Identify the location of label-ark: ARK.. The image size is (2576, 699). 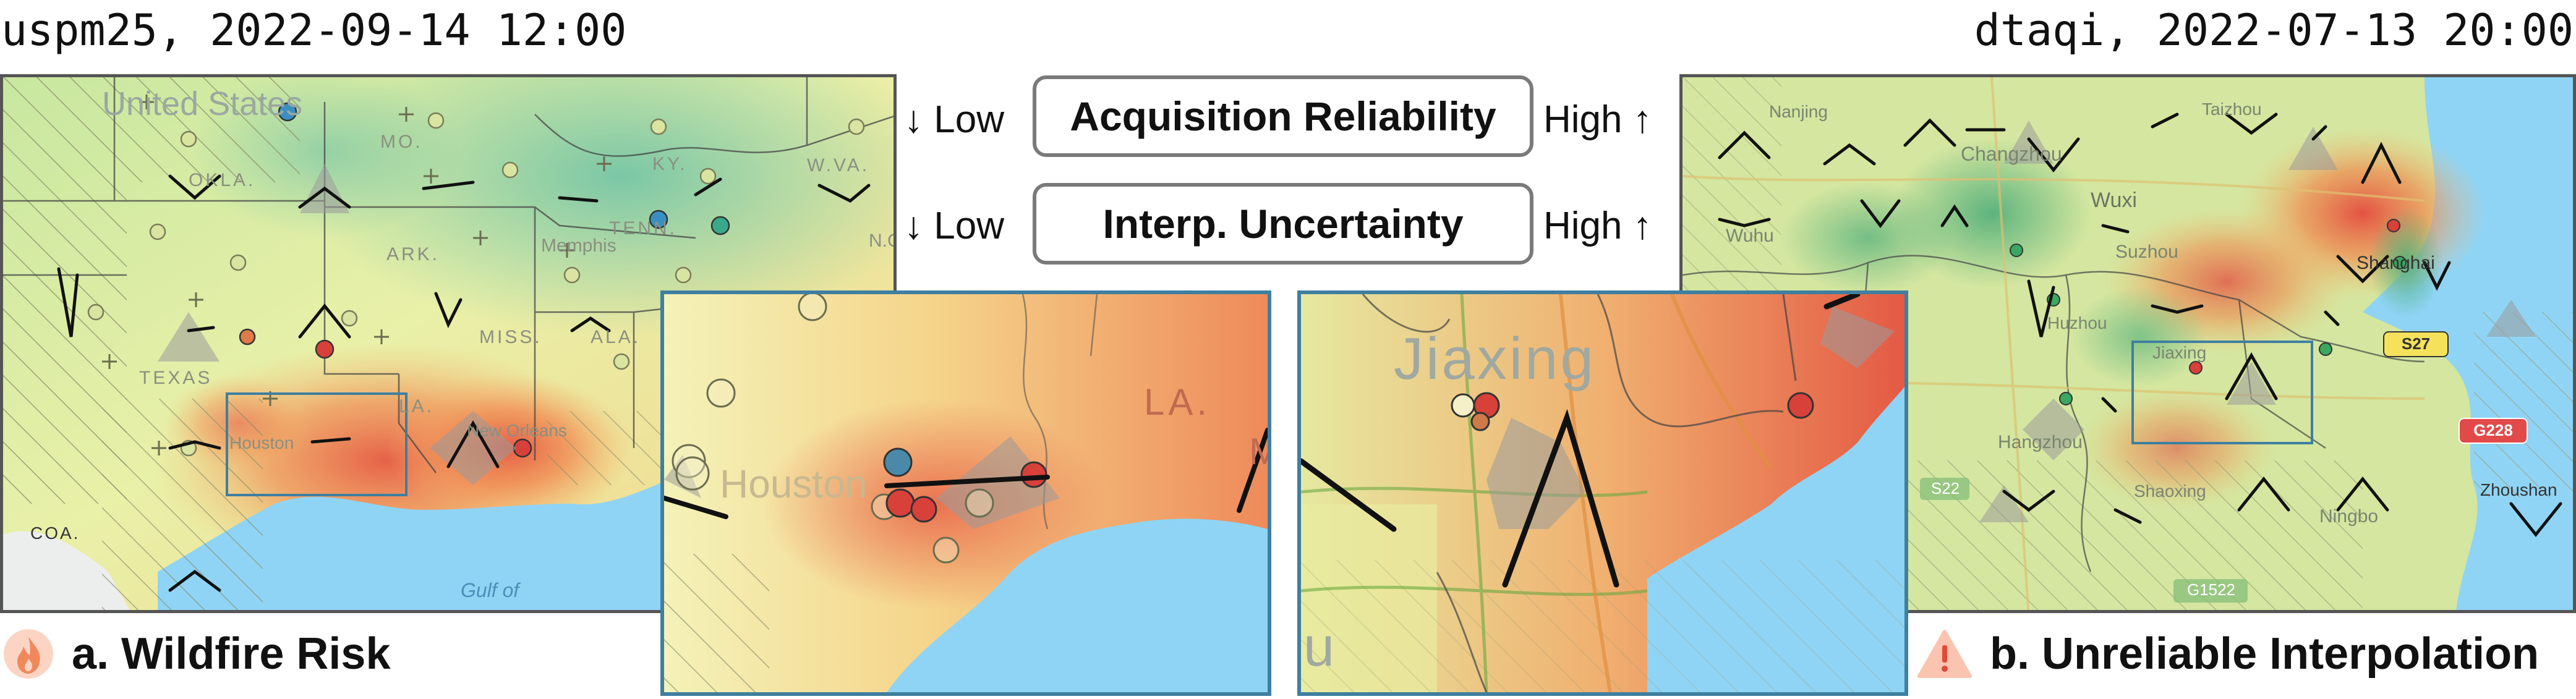
(413, 254).